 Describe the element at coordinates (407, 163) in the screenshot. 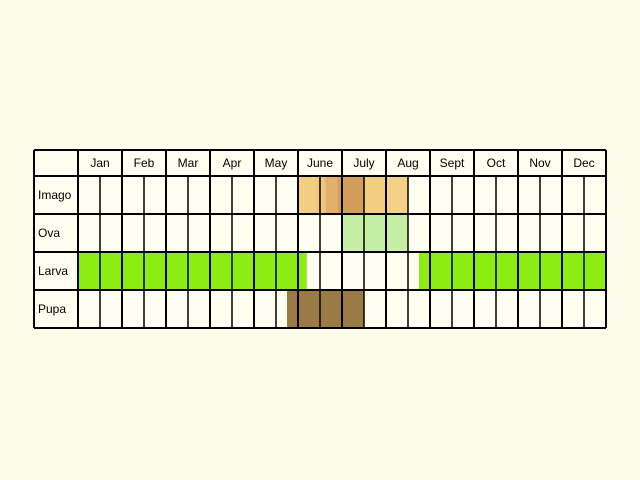

I see `month-label: Aug` at that location.